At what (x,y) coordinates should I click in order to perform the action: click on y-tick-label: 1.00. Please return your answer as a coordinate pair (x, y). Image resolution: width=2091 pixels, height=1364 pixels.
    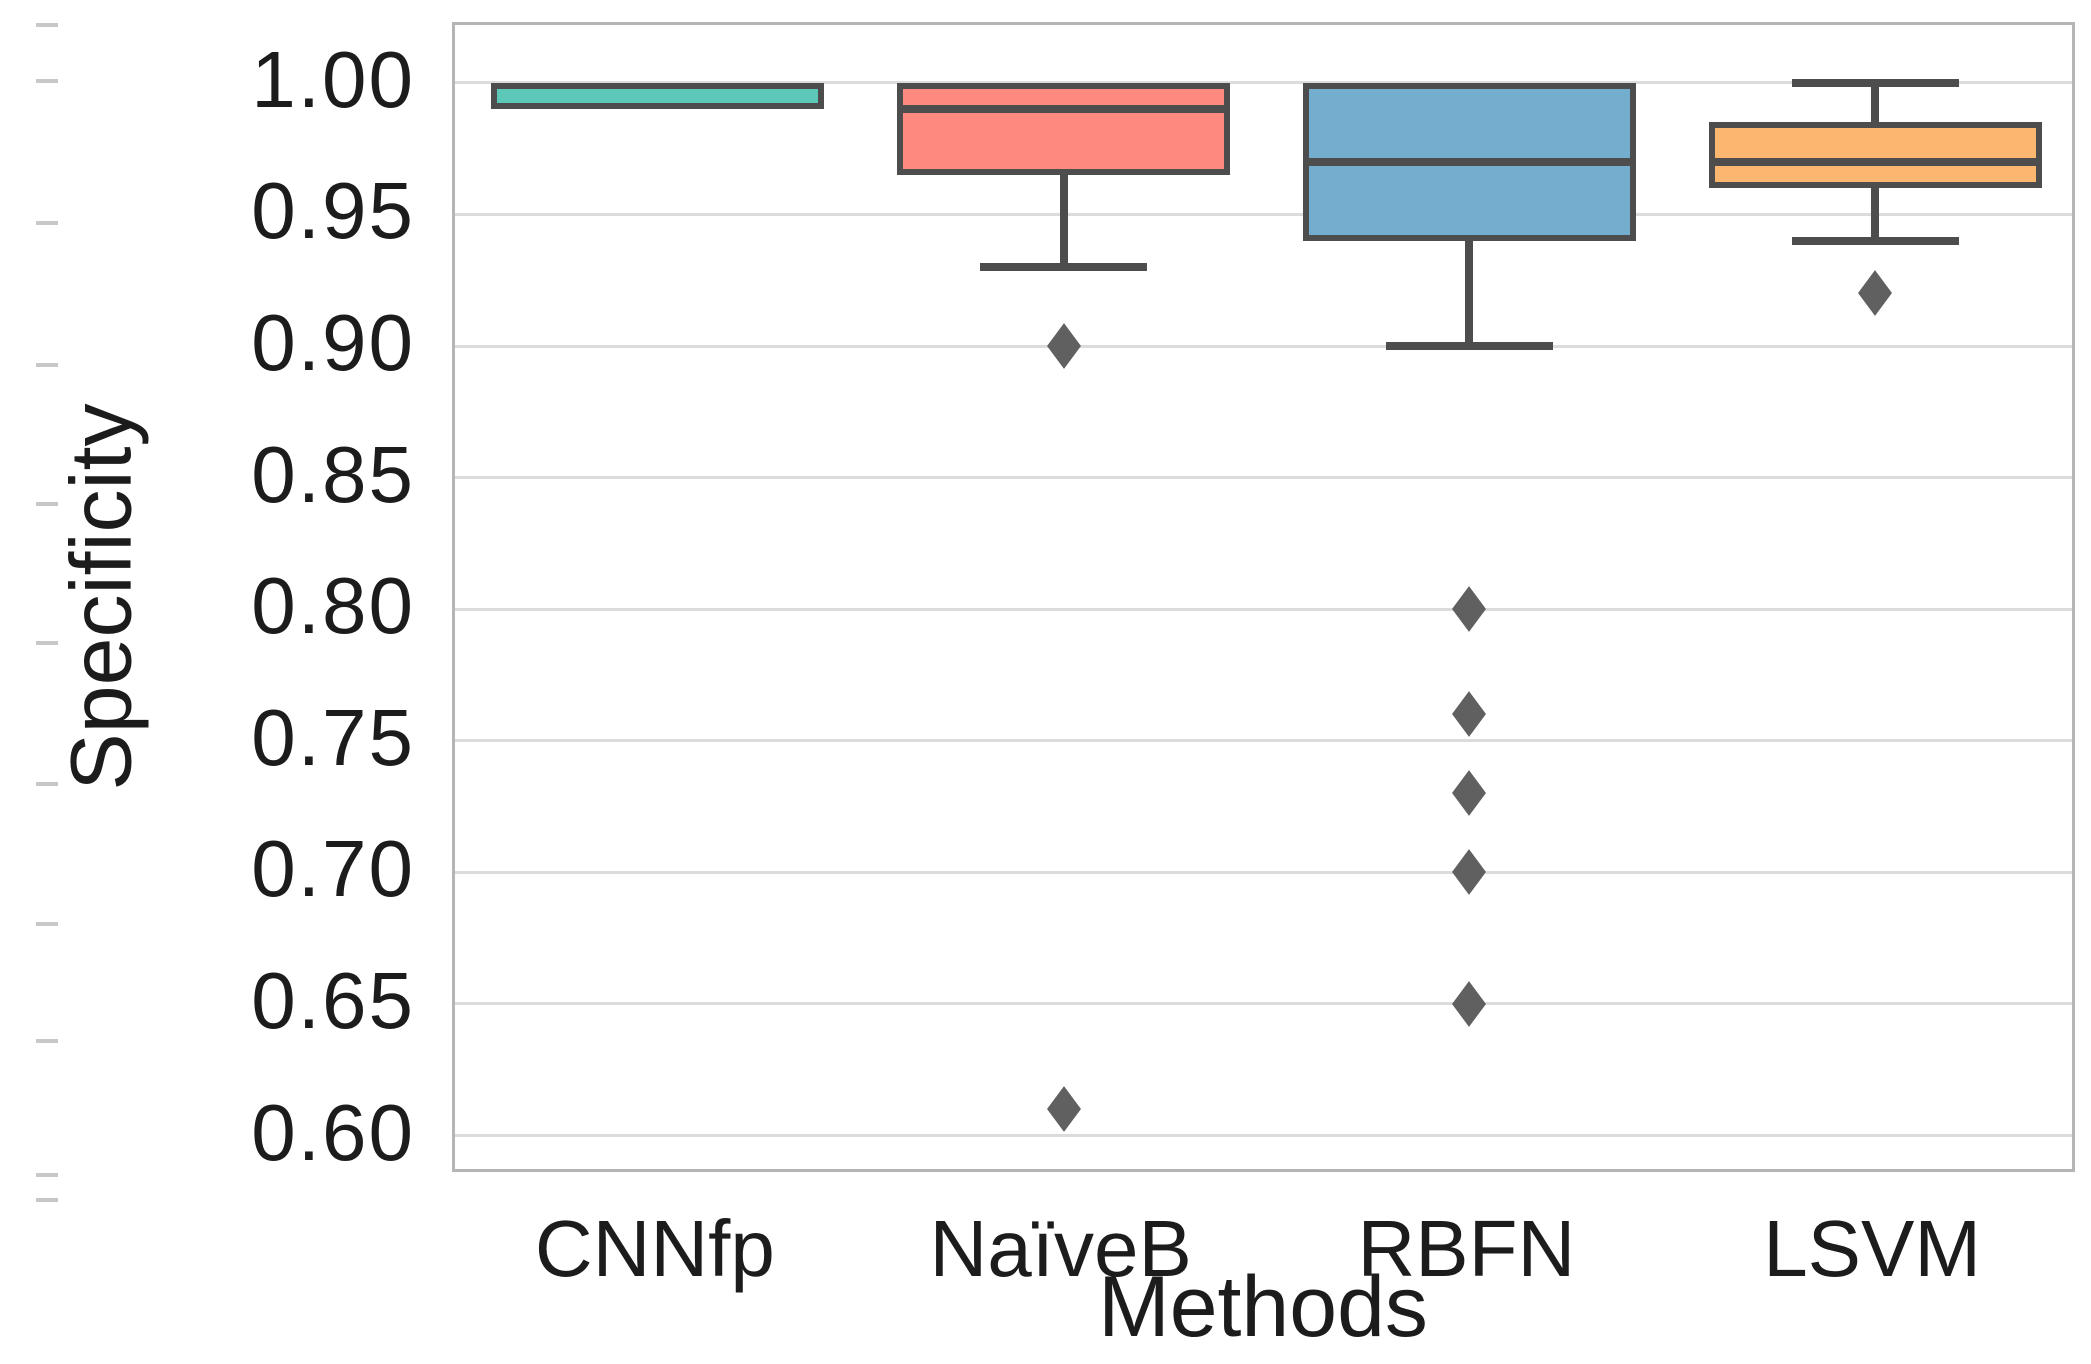
    Looking at the image, I should click on (333, 79).